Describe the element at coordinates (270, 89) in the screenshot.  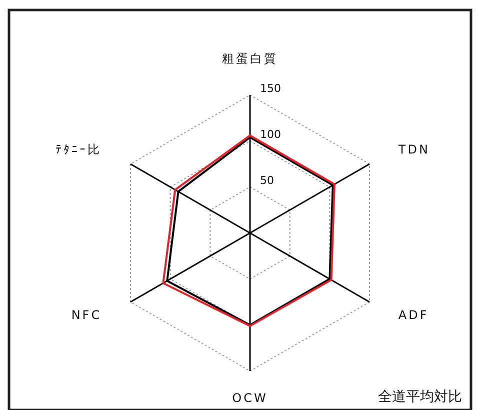
I see `y-tick-label: 150` at that location.